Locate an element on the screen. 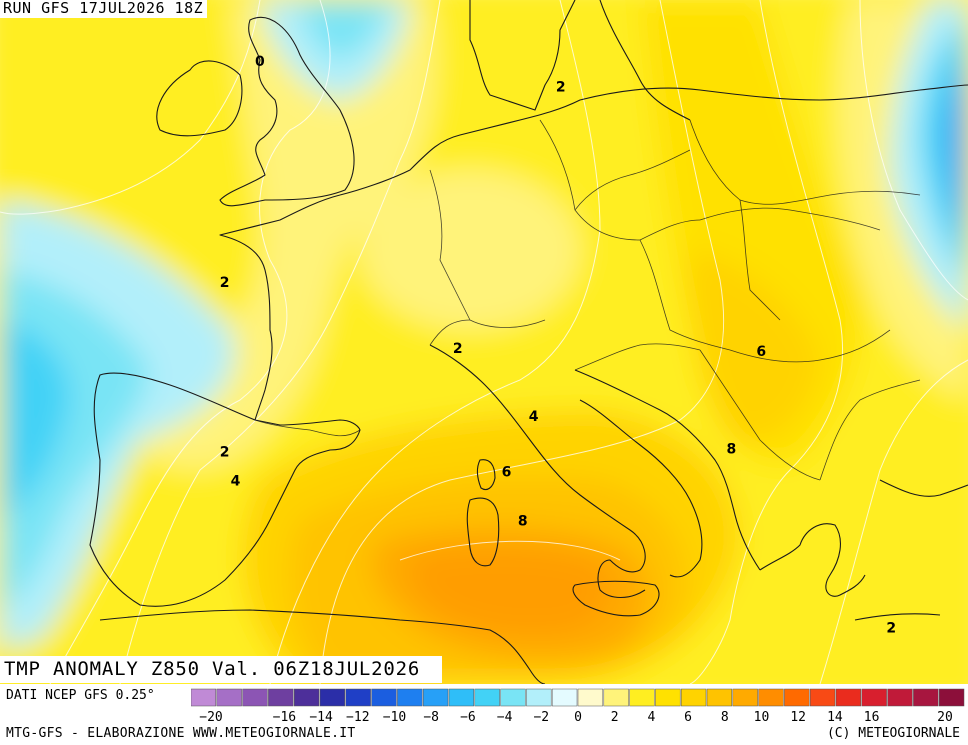 This screenshot has height=745, width=968. legend-tick: 10 is located at coordinates (762, 717).